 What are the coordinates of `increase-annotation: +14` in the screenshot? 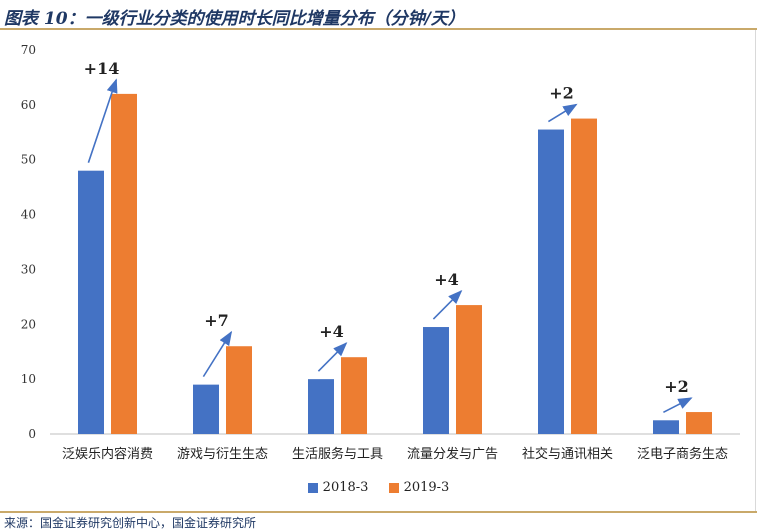 It's located at (102, 68).